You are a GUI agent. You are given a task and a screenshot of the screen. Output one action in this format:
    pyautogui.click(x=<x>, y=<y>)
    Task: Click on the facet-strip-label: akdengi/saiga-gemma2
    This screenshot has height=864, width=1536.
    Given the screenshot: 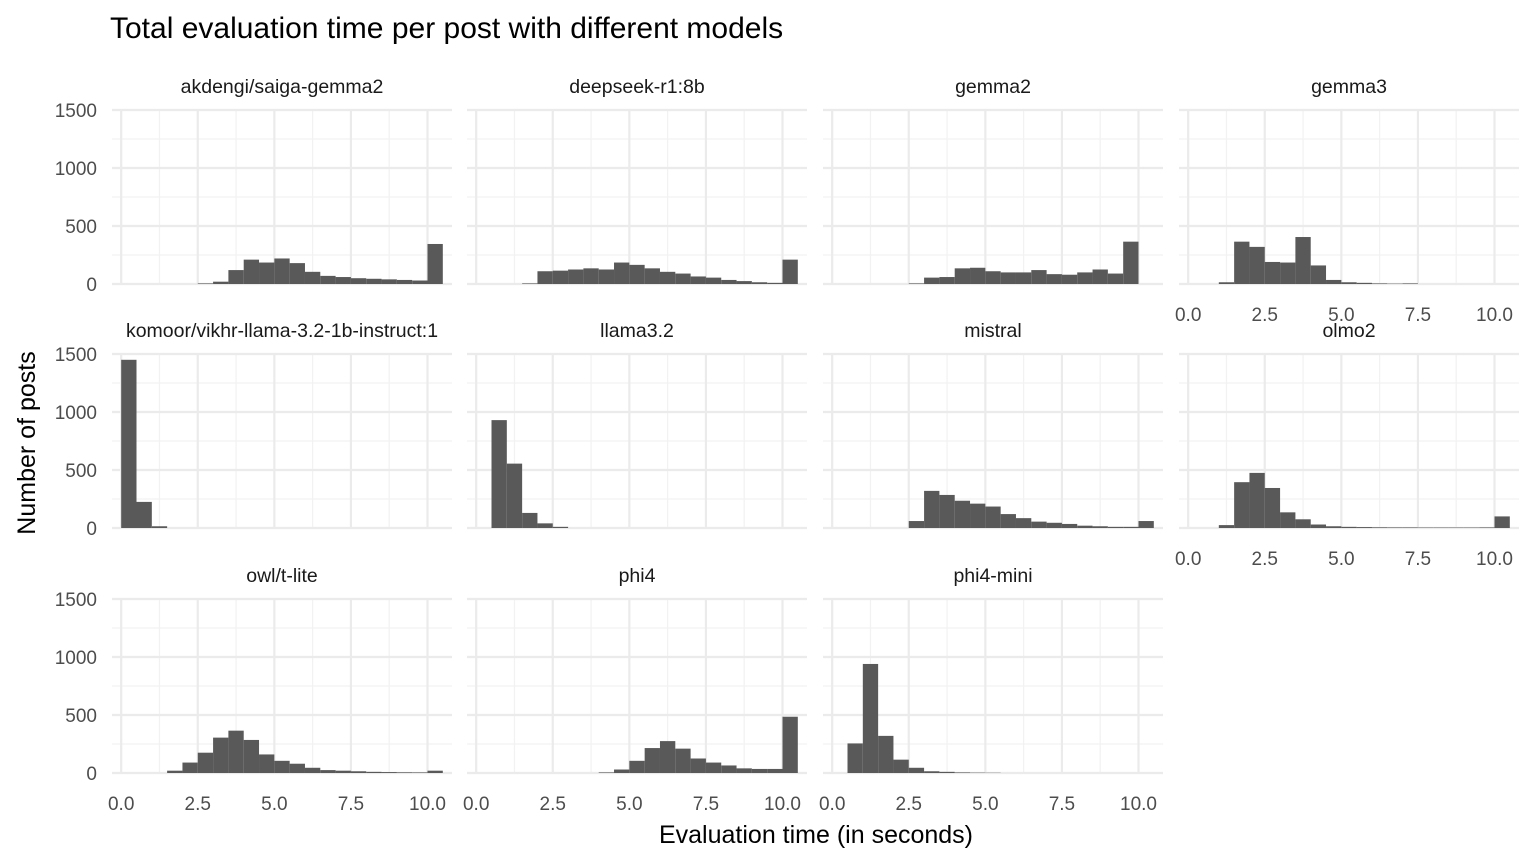 What is the action you would take?
    pyautogui.click(x=282, y=87)
    